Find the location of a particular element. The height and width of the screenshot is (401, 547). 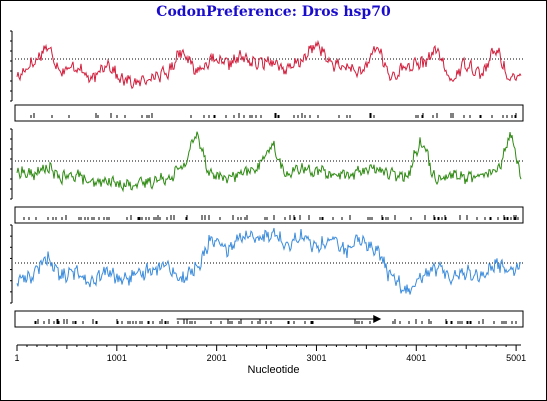

orf-arrow-head is located at coordinates (377, 319).